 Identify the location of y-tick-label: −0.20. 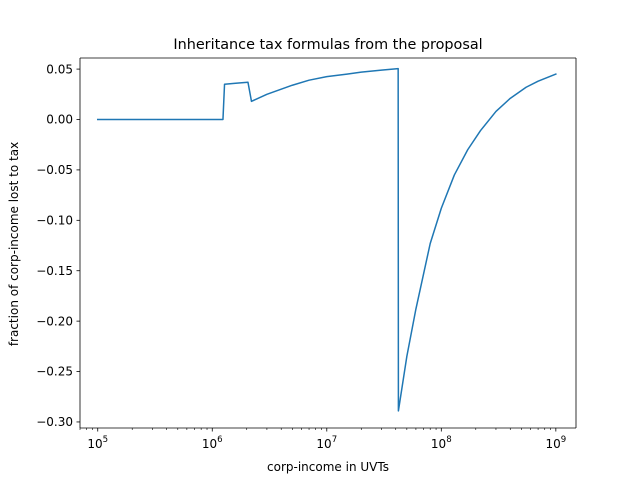
(54, 321).